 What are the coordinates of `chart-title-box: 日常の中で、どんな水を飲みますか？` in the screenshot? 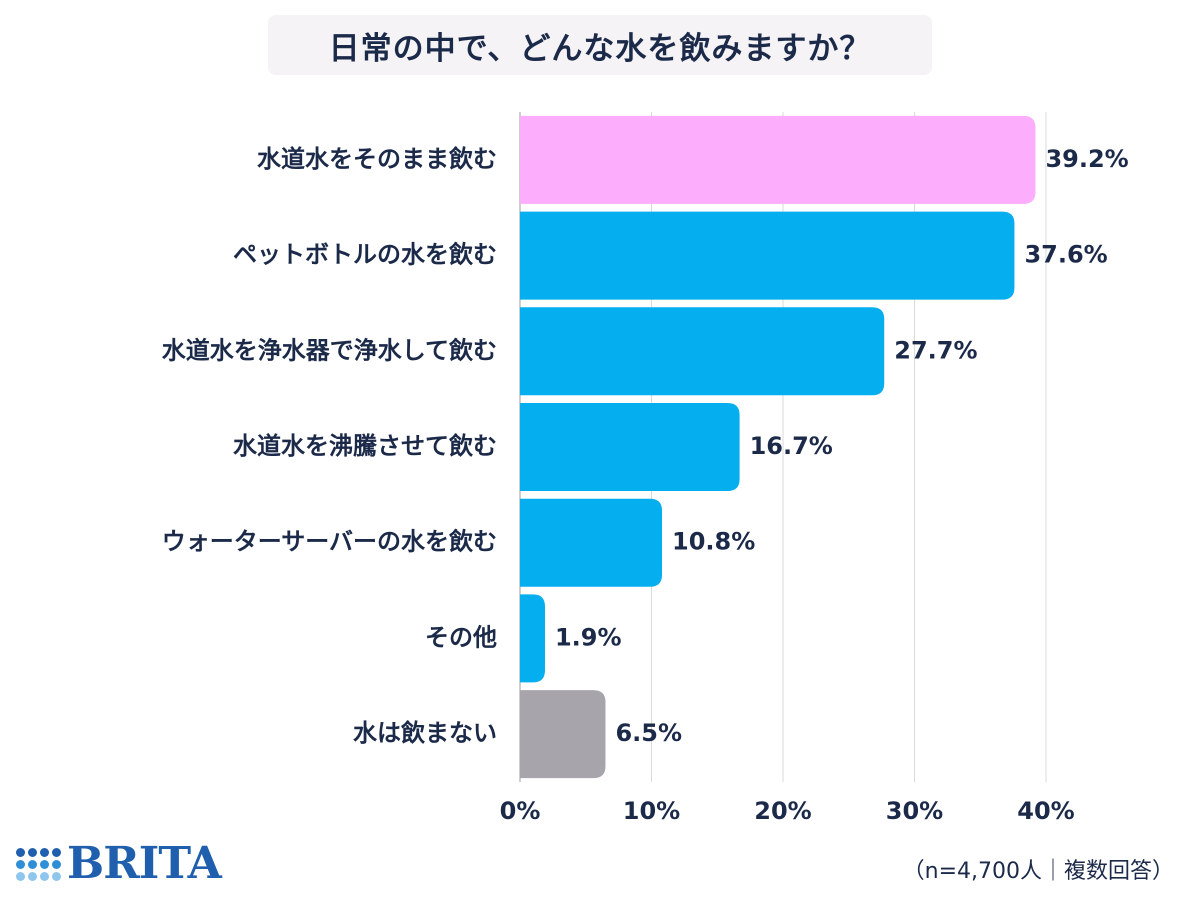 It's located at (600, 45).